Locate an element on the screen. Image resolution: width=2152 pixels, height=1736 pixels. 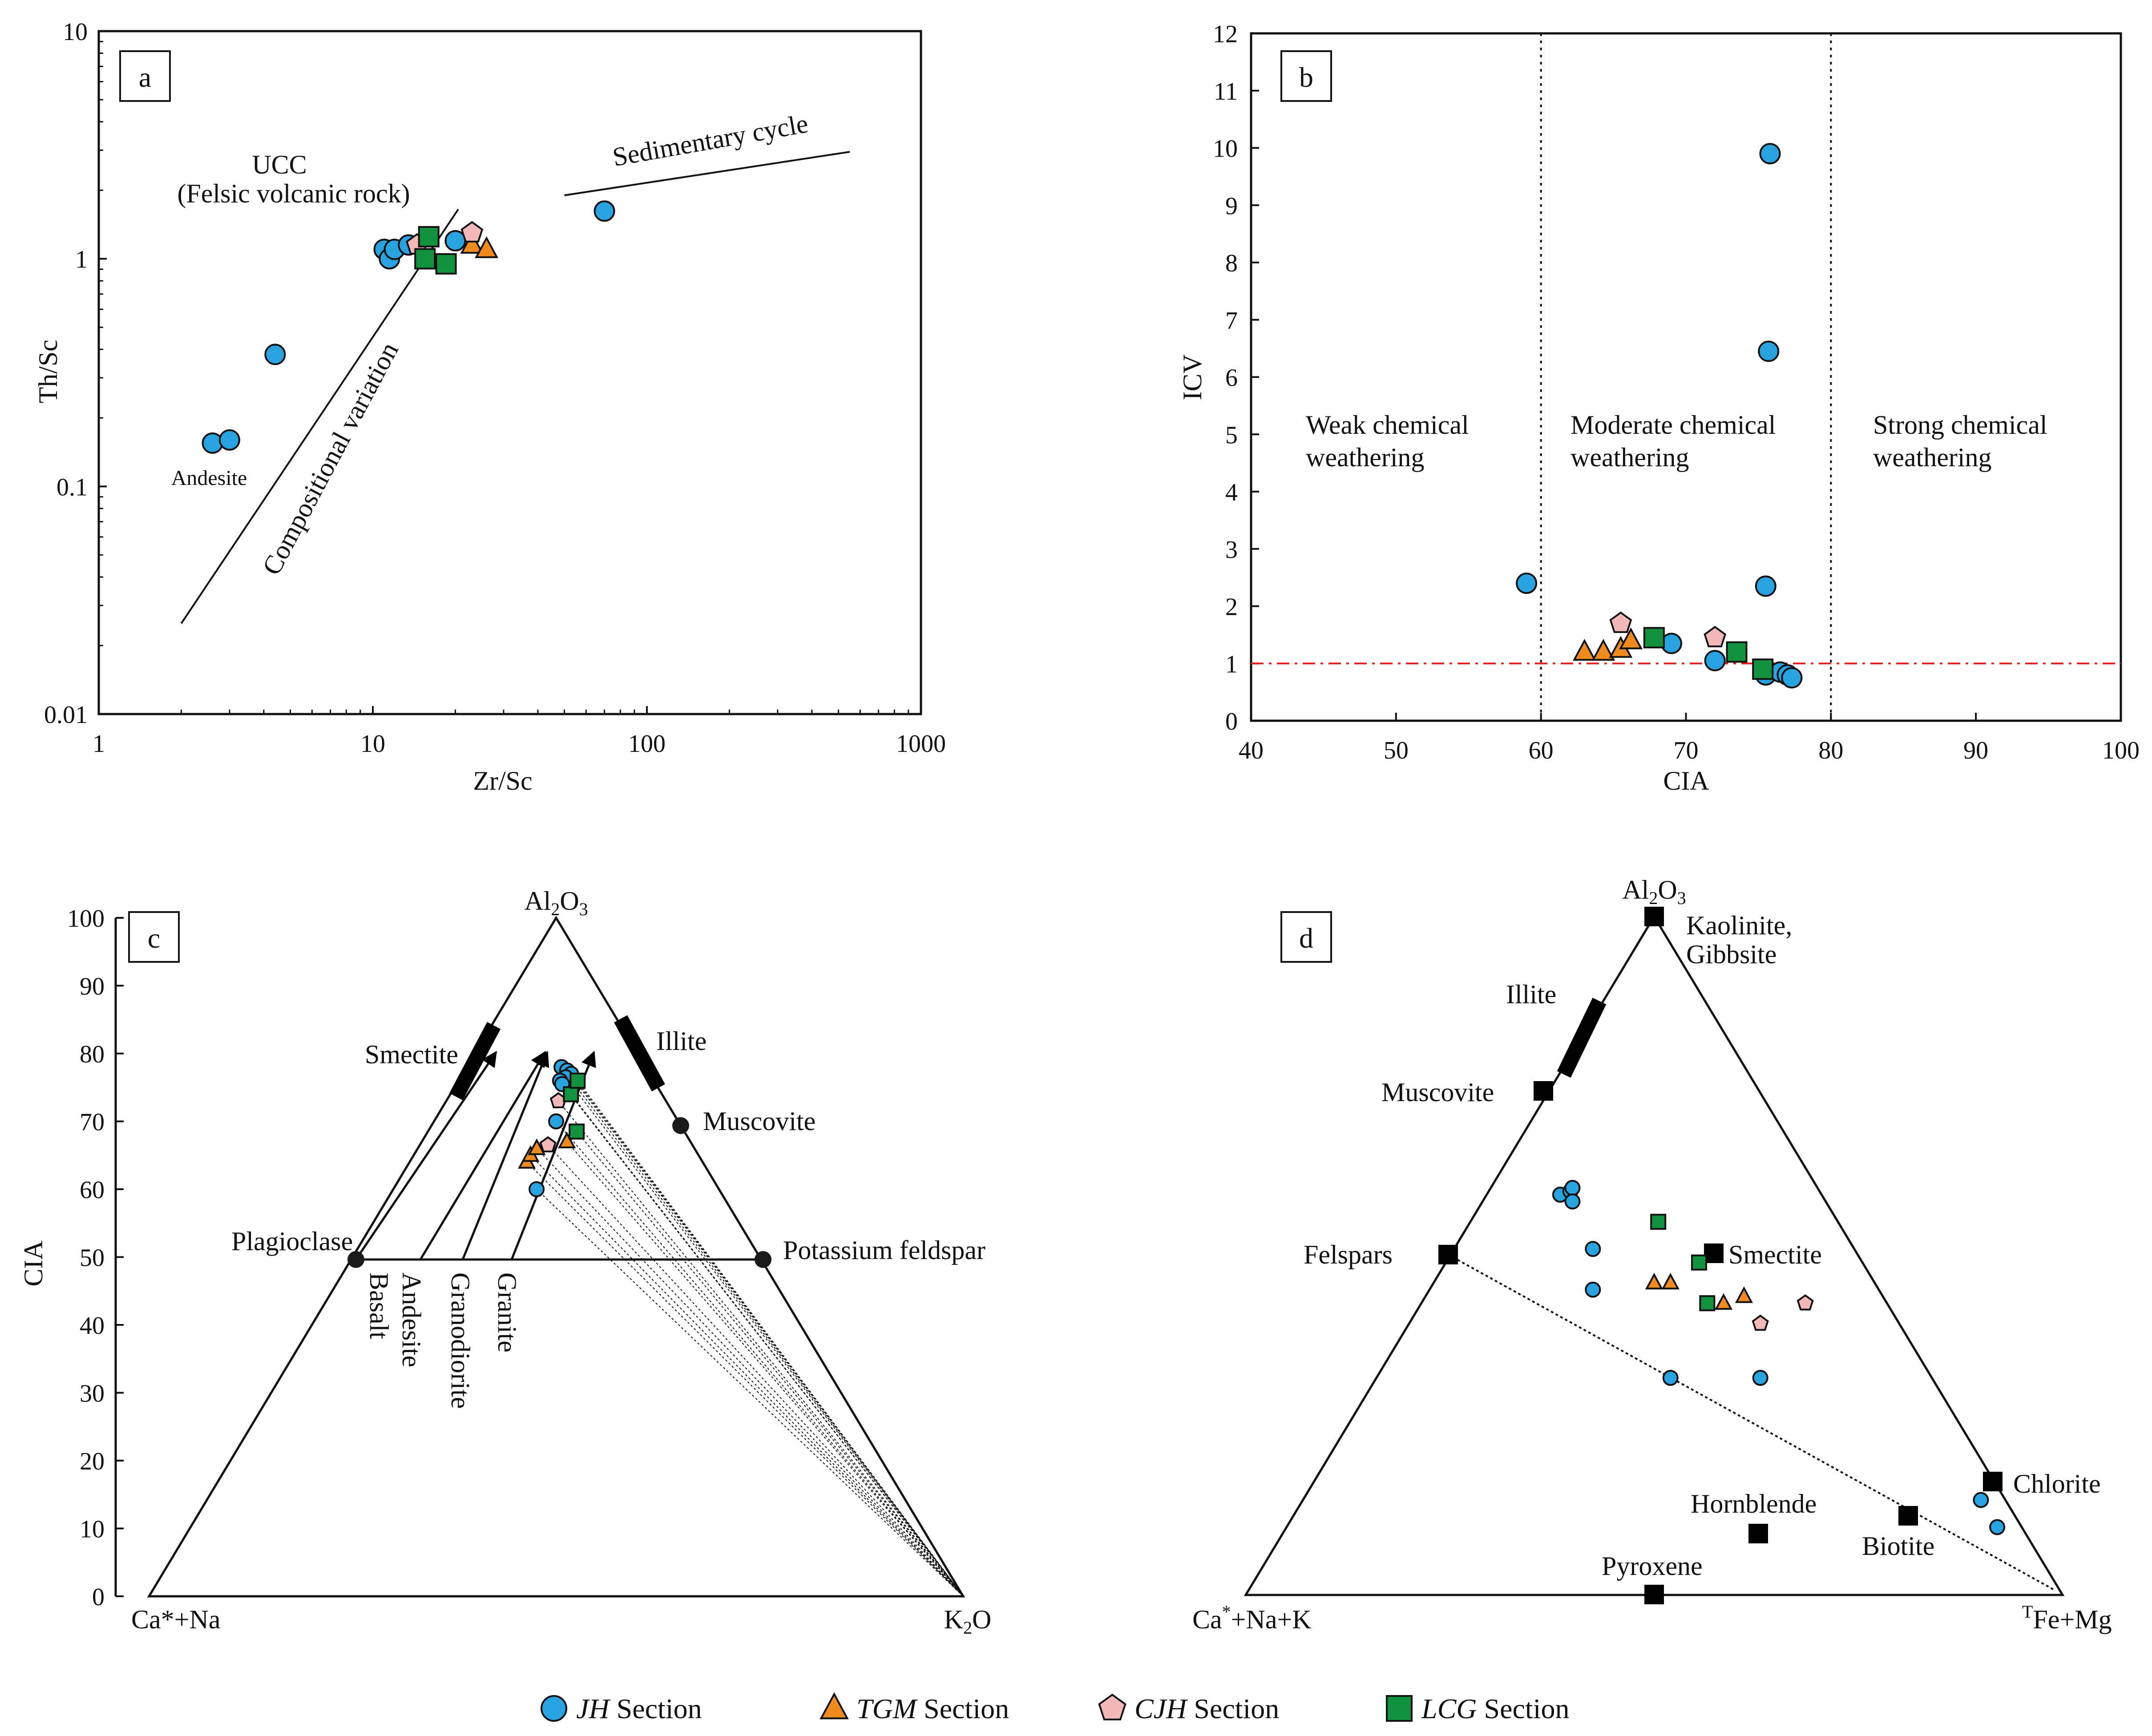
panel-c-label-box is located at coordinates (154, 937).